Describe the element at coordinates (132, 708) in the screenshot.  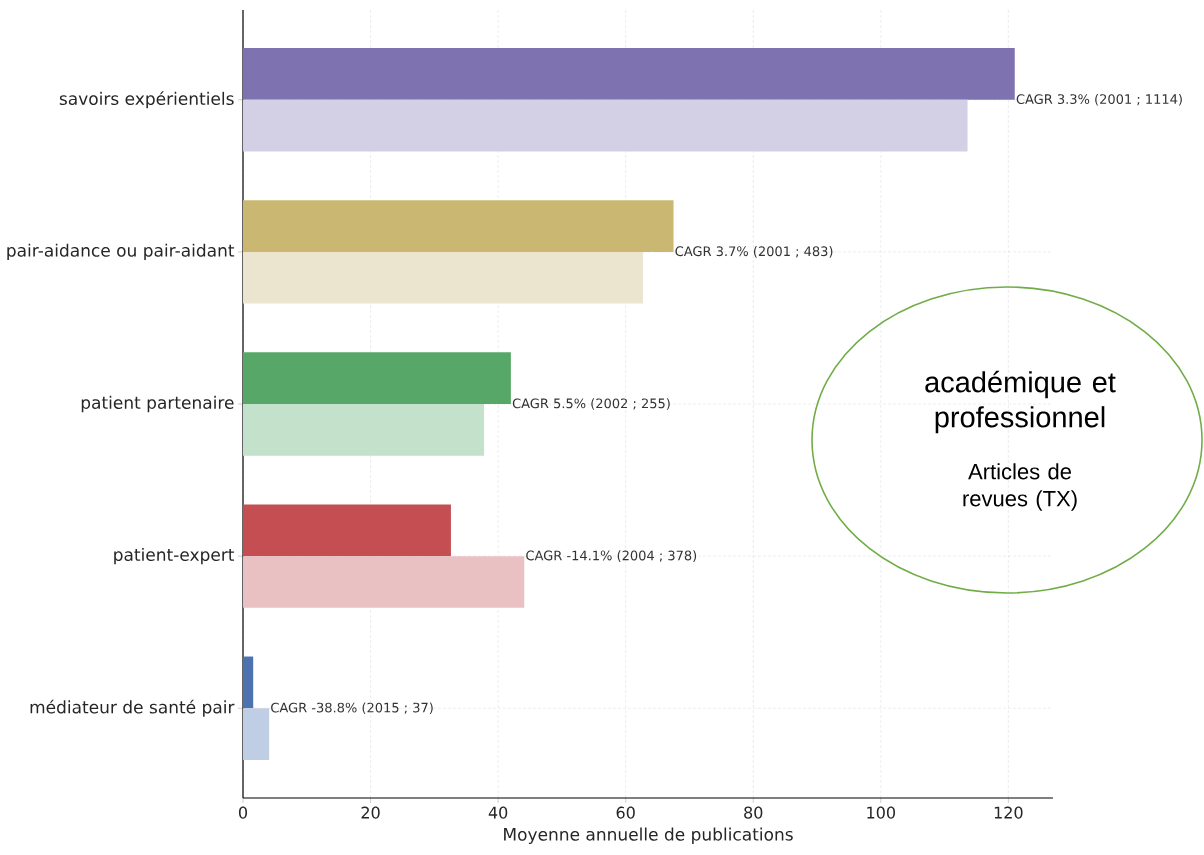
I see `y-tick-label: médiateur de santé pair` at that location.